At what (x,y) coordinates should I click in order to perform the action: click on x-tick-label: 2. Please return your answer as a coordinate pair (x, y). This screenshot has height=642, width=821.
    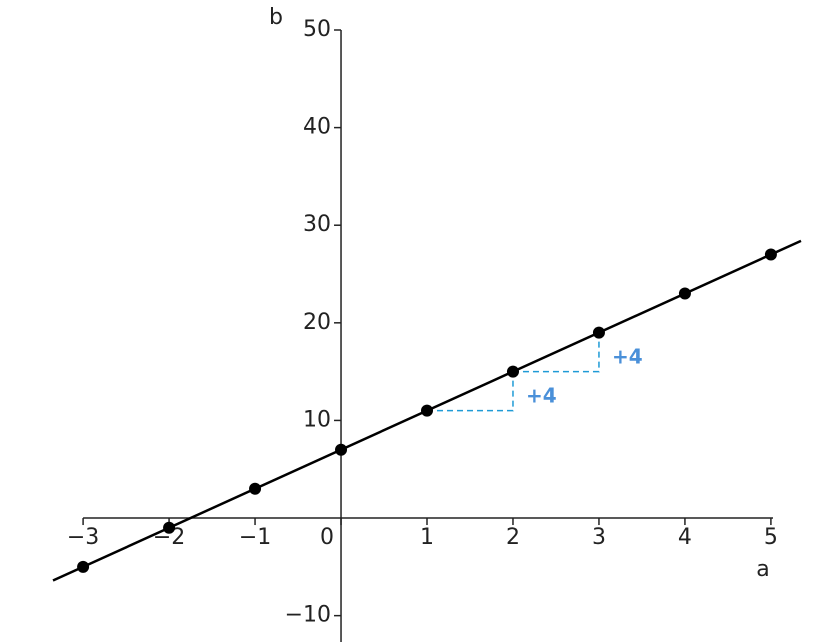
    Looking at the image, I should click on (513, 537).